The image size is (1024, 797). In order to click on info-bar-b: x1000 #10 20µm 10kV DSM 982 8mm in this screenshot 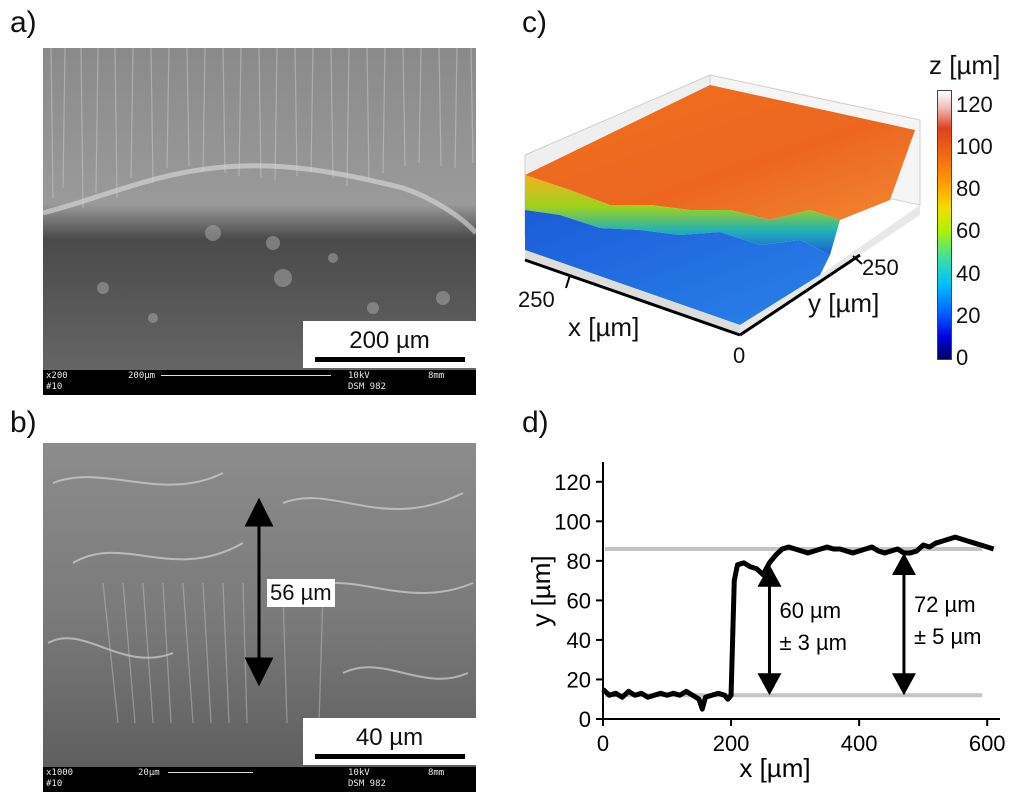, I will do `click(259, 779)`.